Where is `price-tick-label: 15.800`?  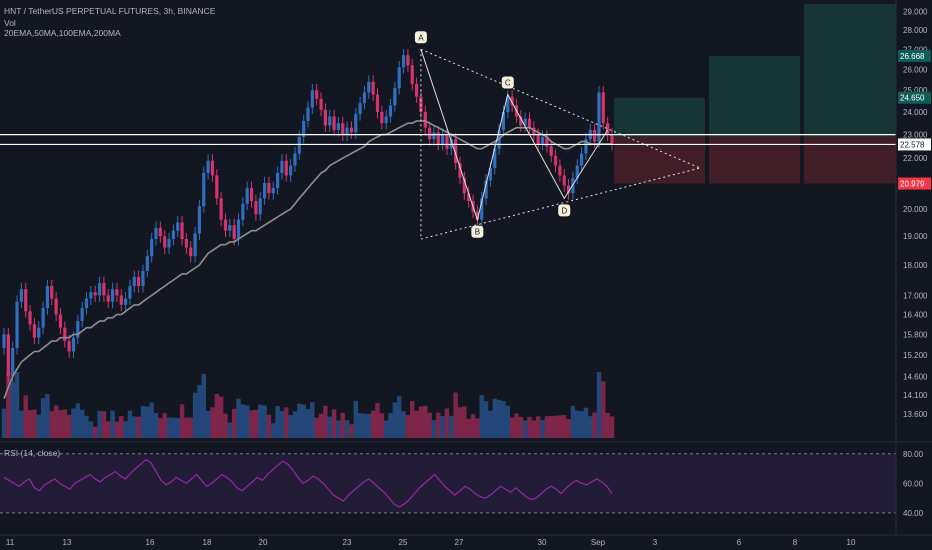
price-tick-label: 15.800 is located at coordinates (915, 334).